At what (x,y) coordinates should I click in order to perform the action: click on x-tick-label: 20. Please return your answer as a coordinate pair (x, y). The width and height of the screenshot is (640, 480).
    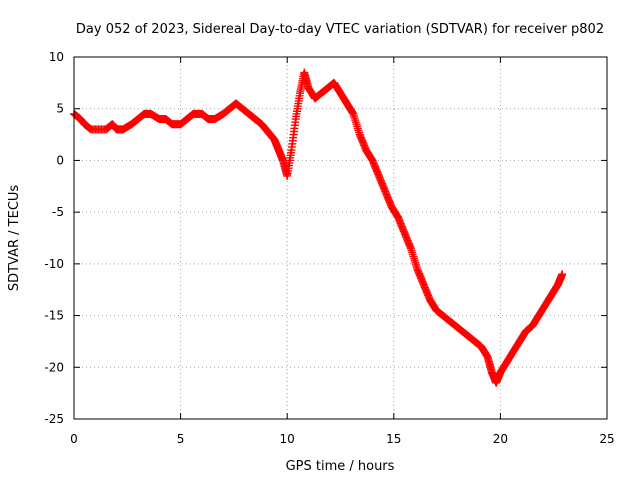
    Looking at the image, I should click on (500, 439).